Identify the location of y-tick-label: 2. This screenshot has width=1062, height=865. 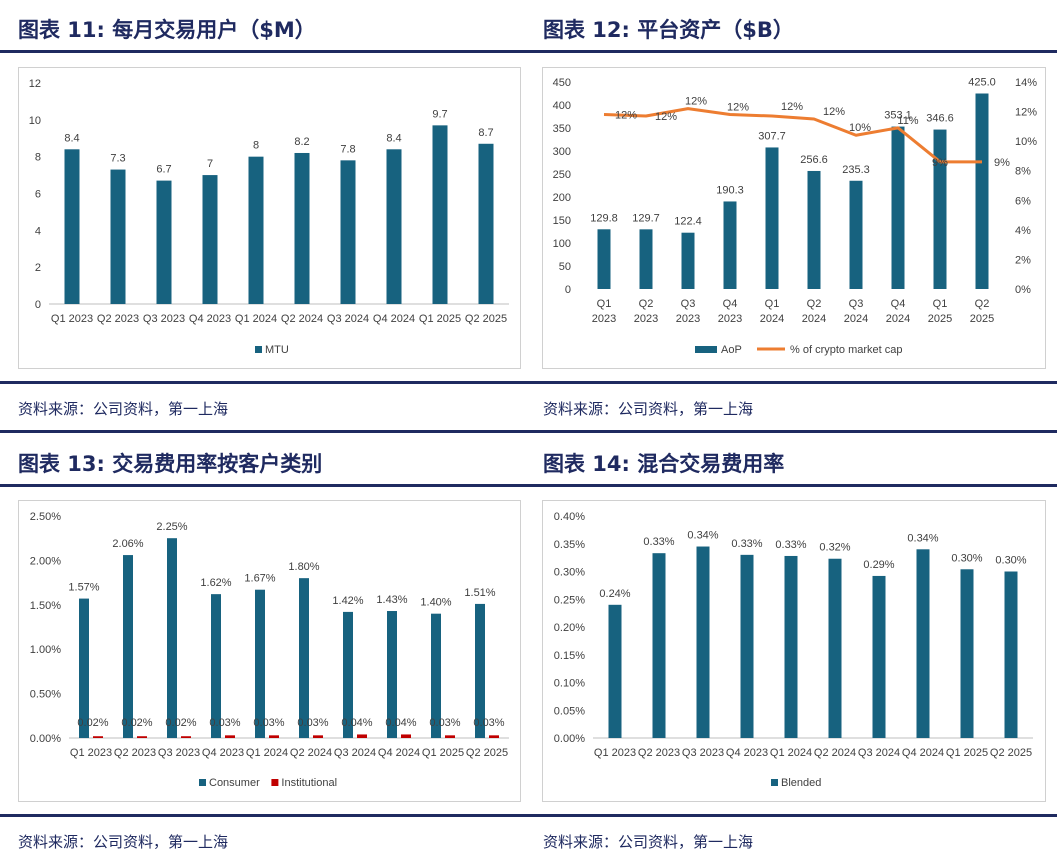
(38, 268).